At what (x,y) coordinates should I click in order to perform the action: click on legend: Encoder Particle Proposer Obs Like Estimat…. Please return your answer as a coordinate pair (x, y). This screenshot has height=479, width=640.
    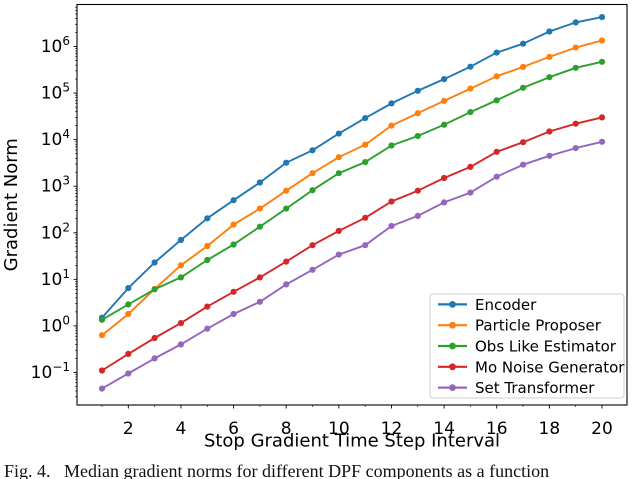
    Looking at the image, I should click on (527, 346).